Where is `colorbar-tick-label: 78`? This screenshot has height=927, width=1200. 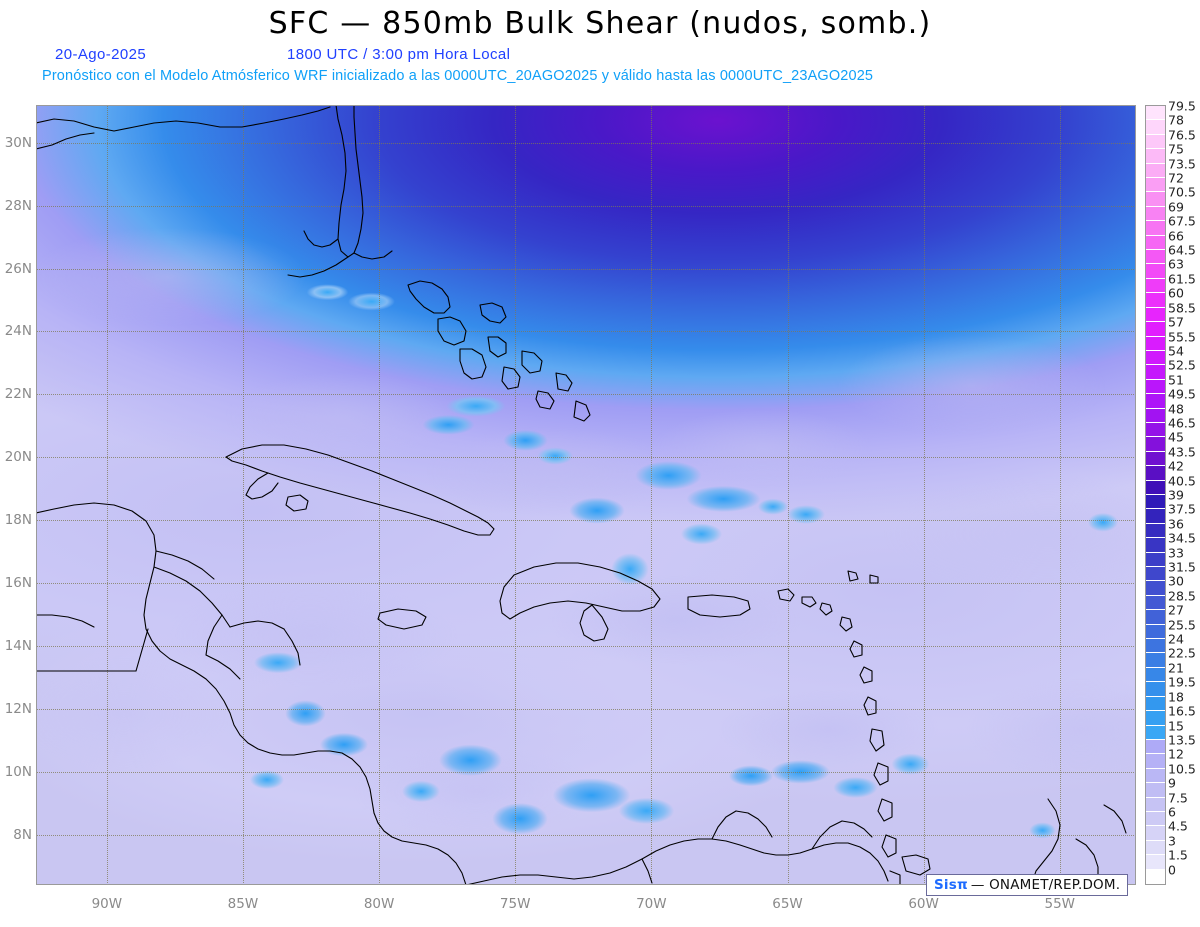
colorbar-tick-label: 78 is located at coordinates (1176, 120).